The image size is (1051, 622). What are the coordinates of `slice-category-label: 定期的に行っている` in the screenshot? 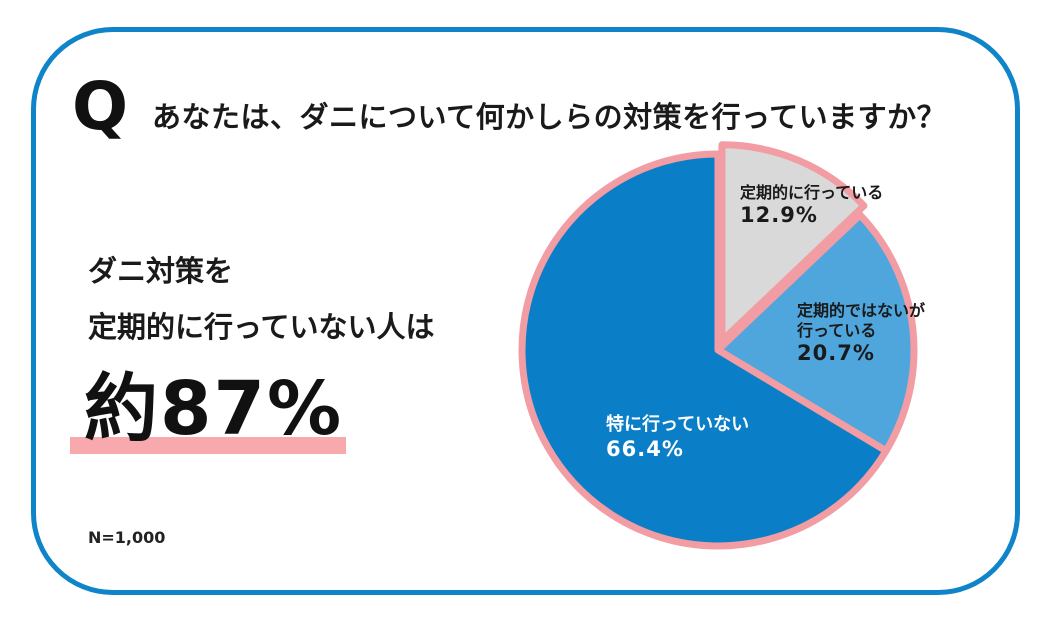 It's located at (811, 192).